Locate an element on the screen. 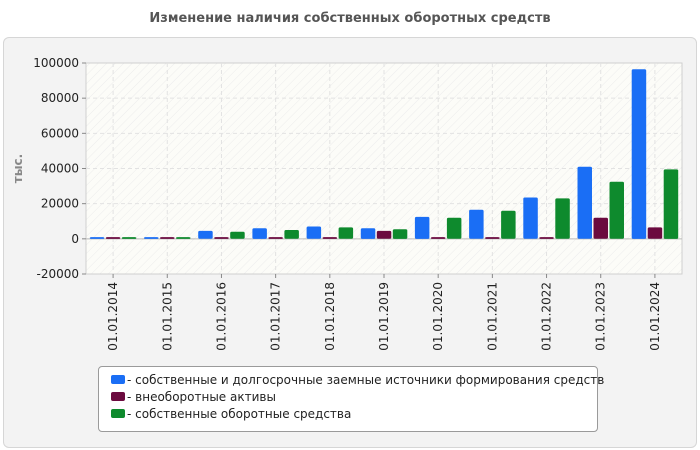  x-tick-label: 01.01.2024 is located at coordinates (655, 316).